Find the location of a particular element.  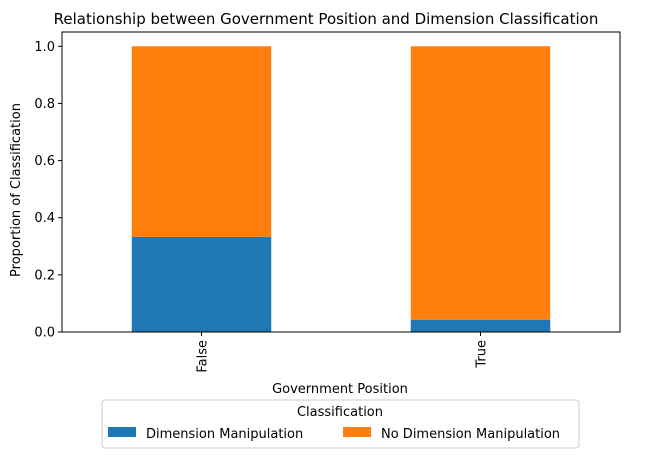

y-tick-label: 0.4 is located at coordinates (44, 218).